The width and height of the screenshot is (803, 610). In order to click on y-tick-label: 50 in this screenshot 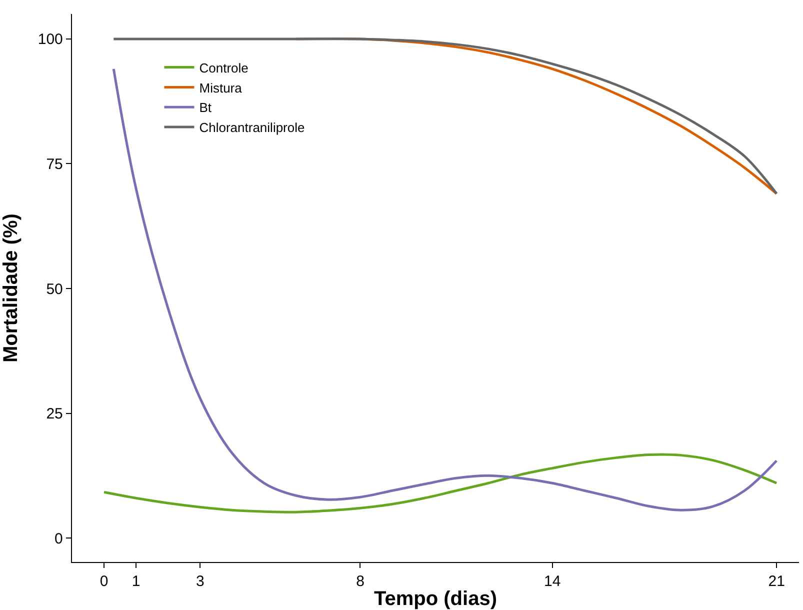, I will do `click(54, 289)`.